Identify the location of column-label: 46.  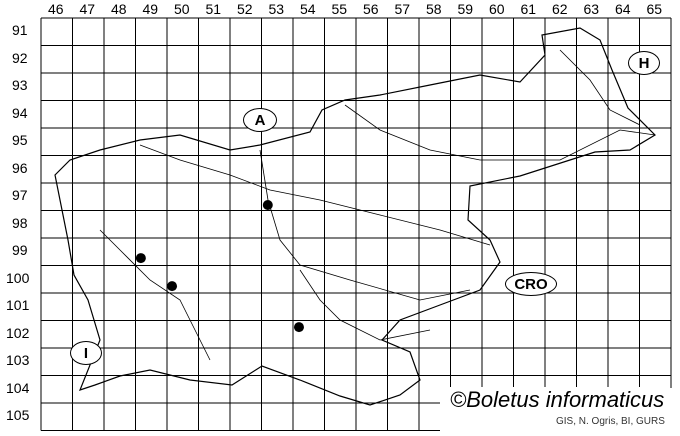
(56, 9).